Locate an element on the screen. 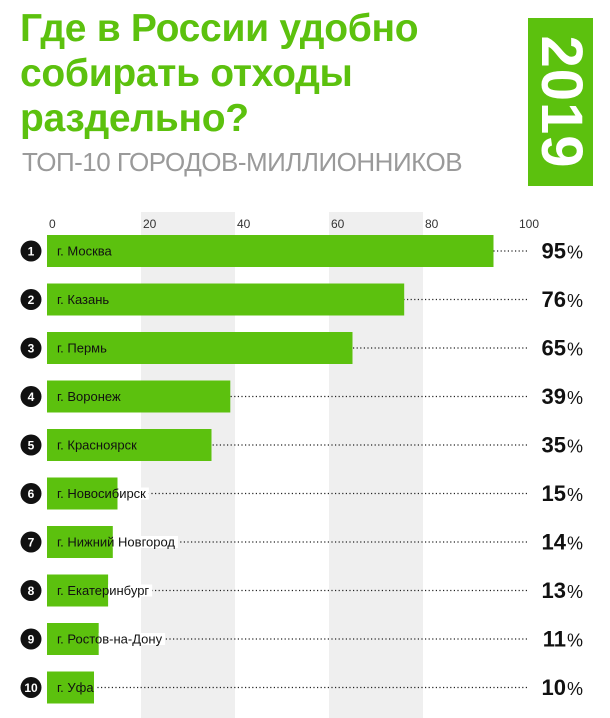 Image resolution: width=610 pixels, height=718 pixels. chart-subtitle: ТОП-10 ГОРОДОВ-МИЛЛИОННИКОВ is located at coordinates (242, 162).